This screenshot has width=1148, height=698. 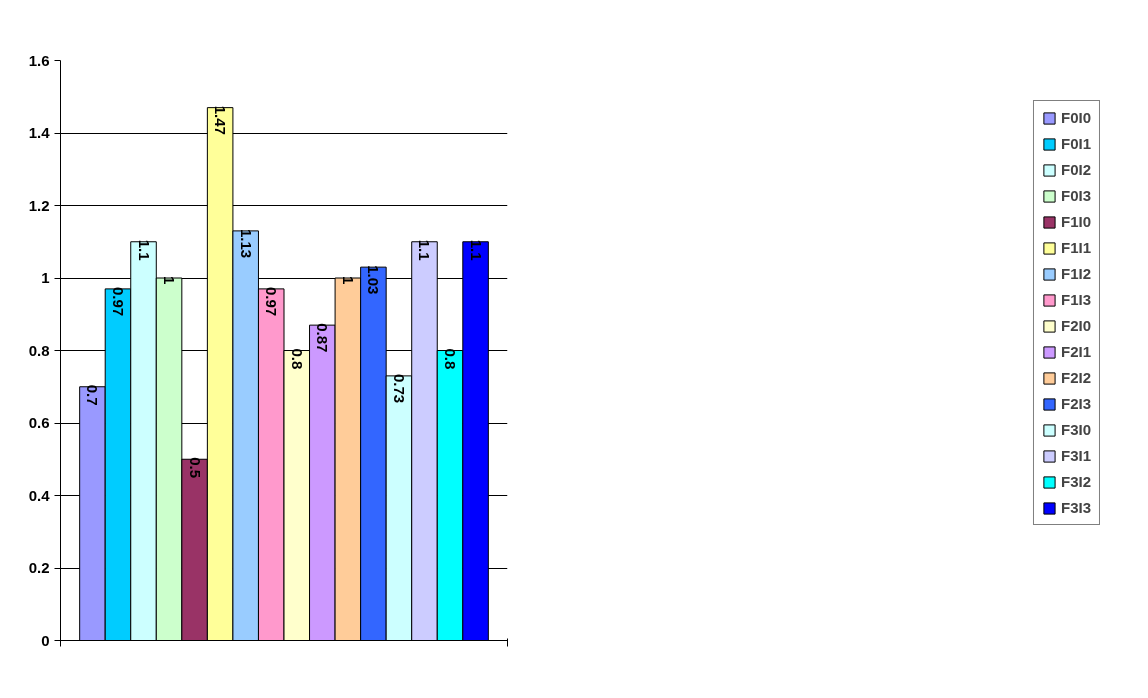 I want to click on legend-label: F2I3, so click(x=1075, y=403).